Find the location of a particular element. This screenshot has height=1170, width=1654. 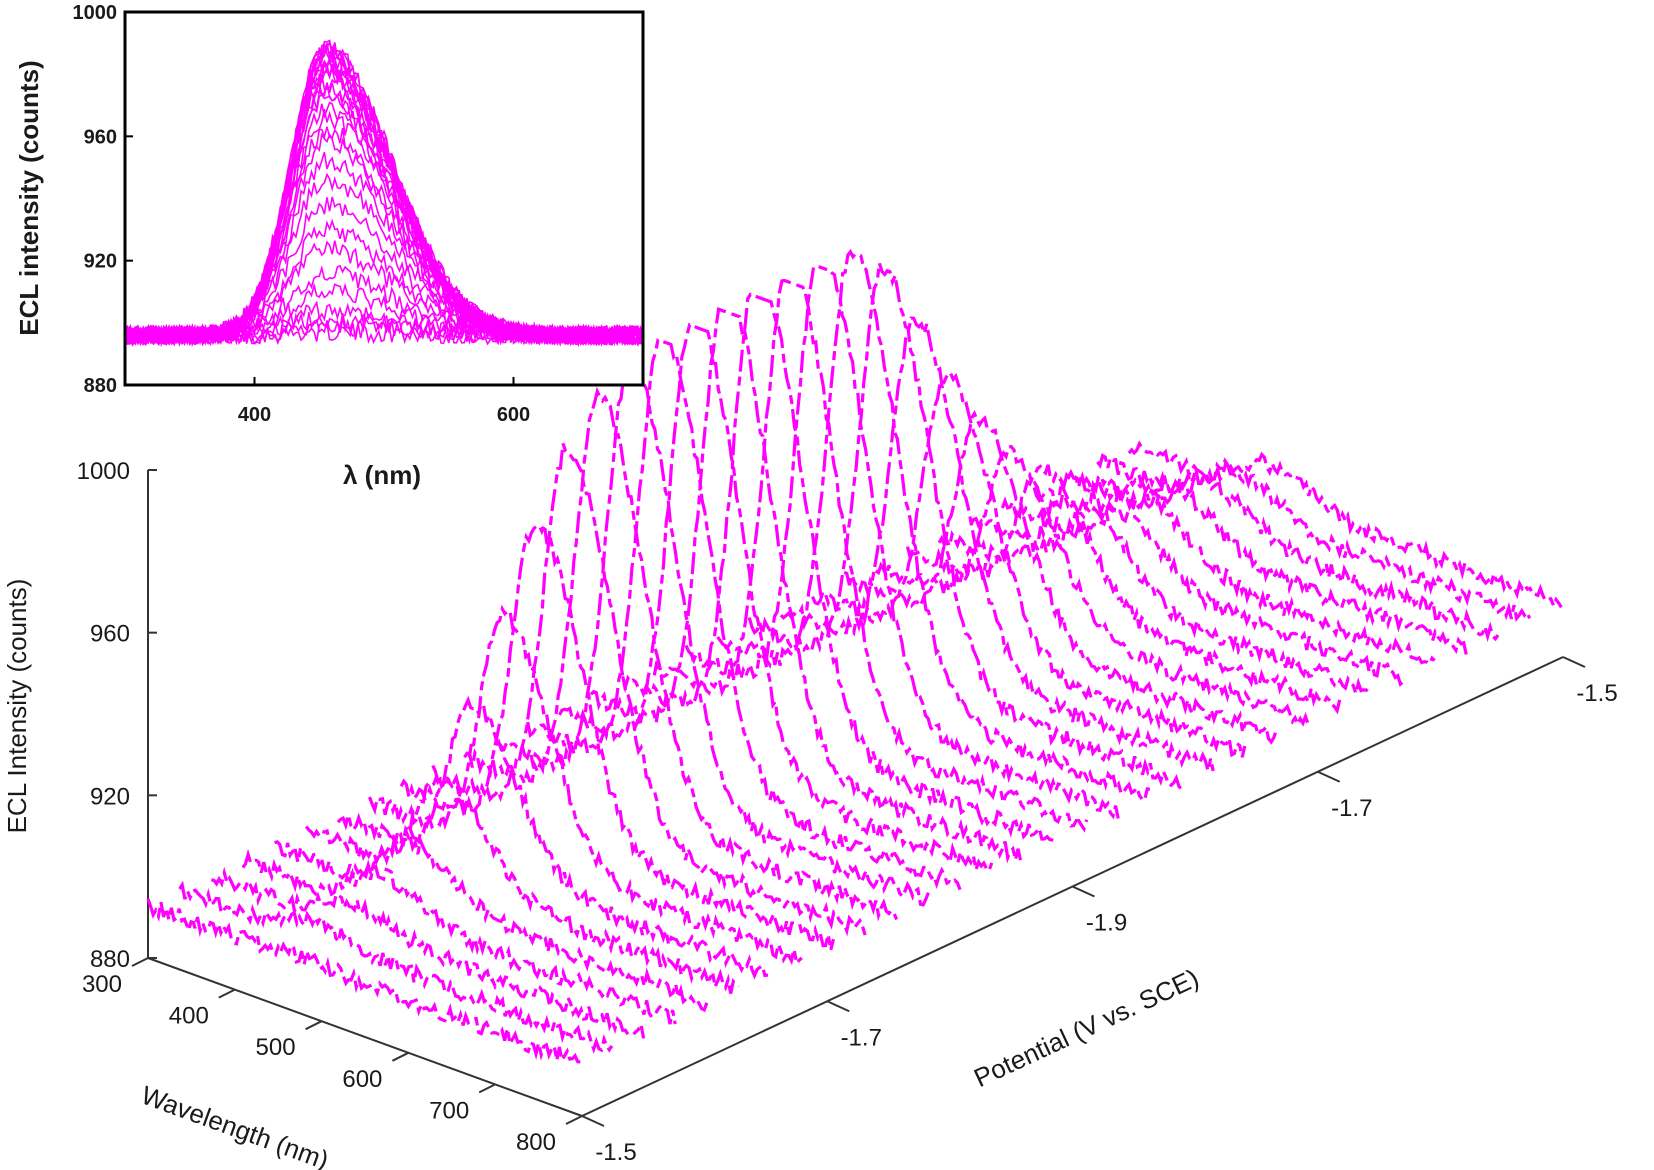

main-intensity-tick-label: 880 is located at coordinates (110, 959).